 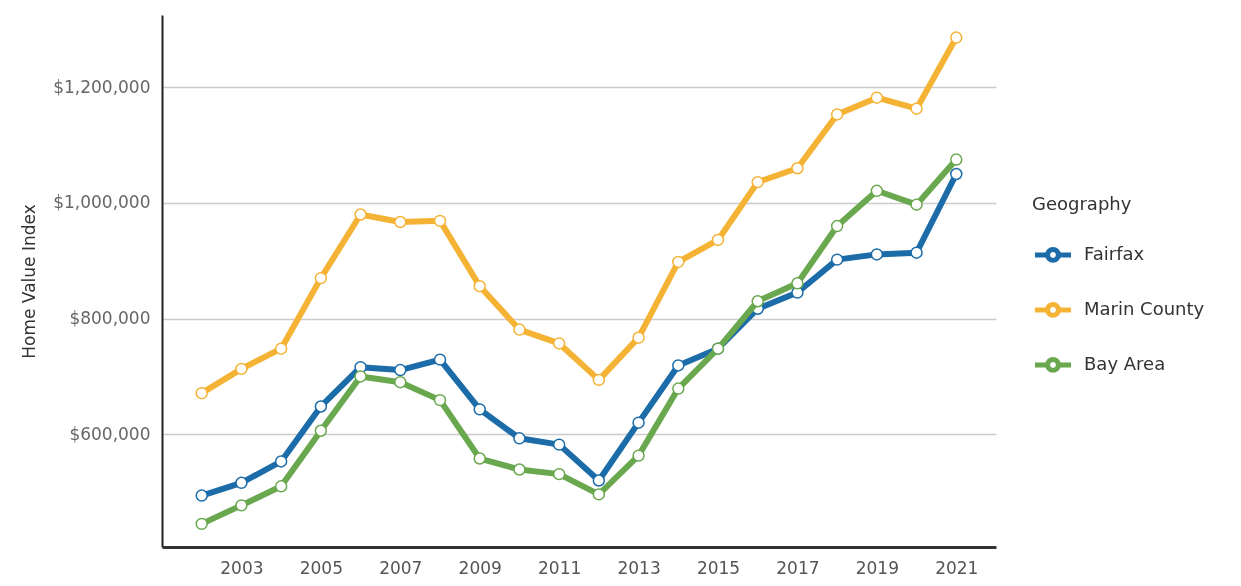 I want to click on x-tick-label: 2003, so click(x=242, y=567).